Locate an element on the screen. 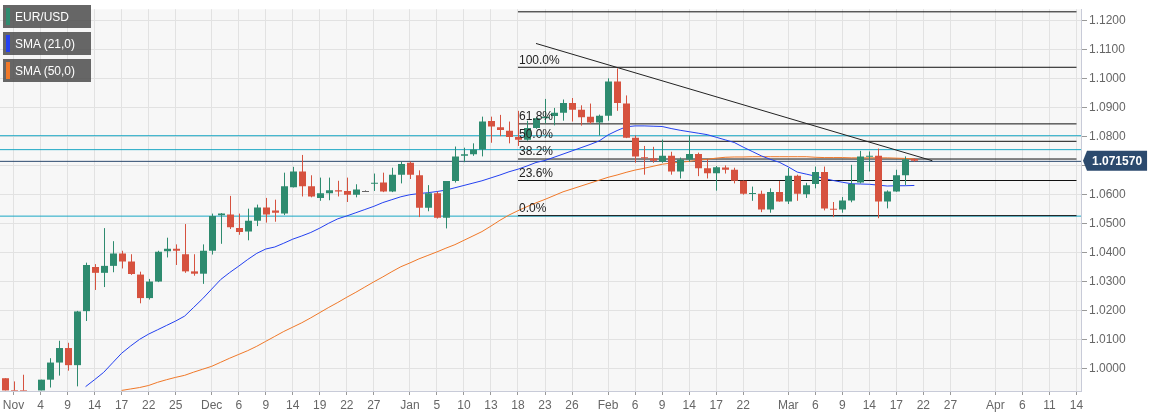  y-tick-label: 1.0800 is located at coordinates (1108, 135).